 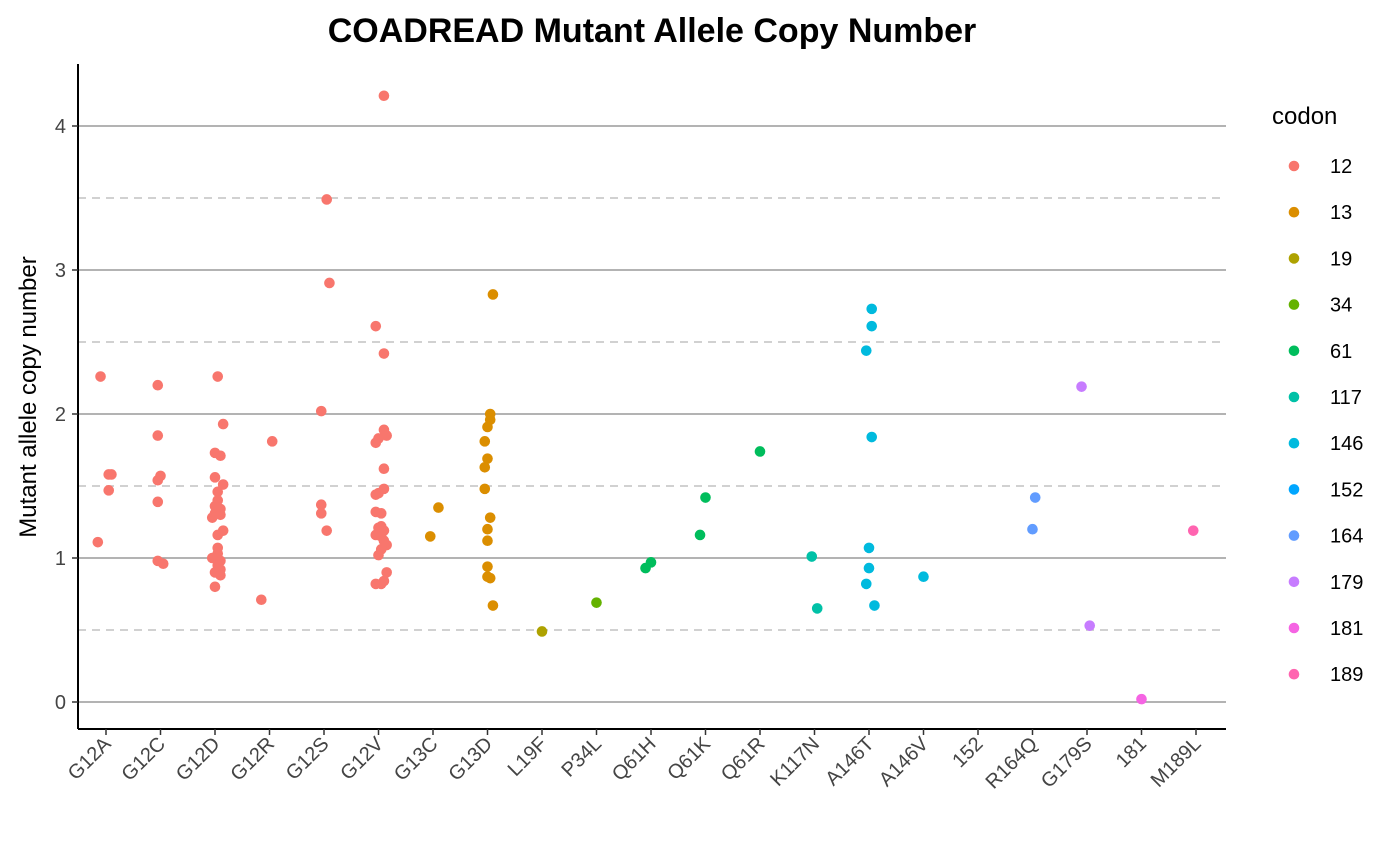 I want to click on y-tick-label: 4, so click(x=60, y=127).